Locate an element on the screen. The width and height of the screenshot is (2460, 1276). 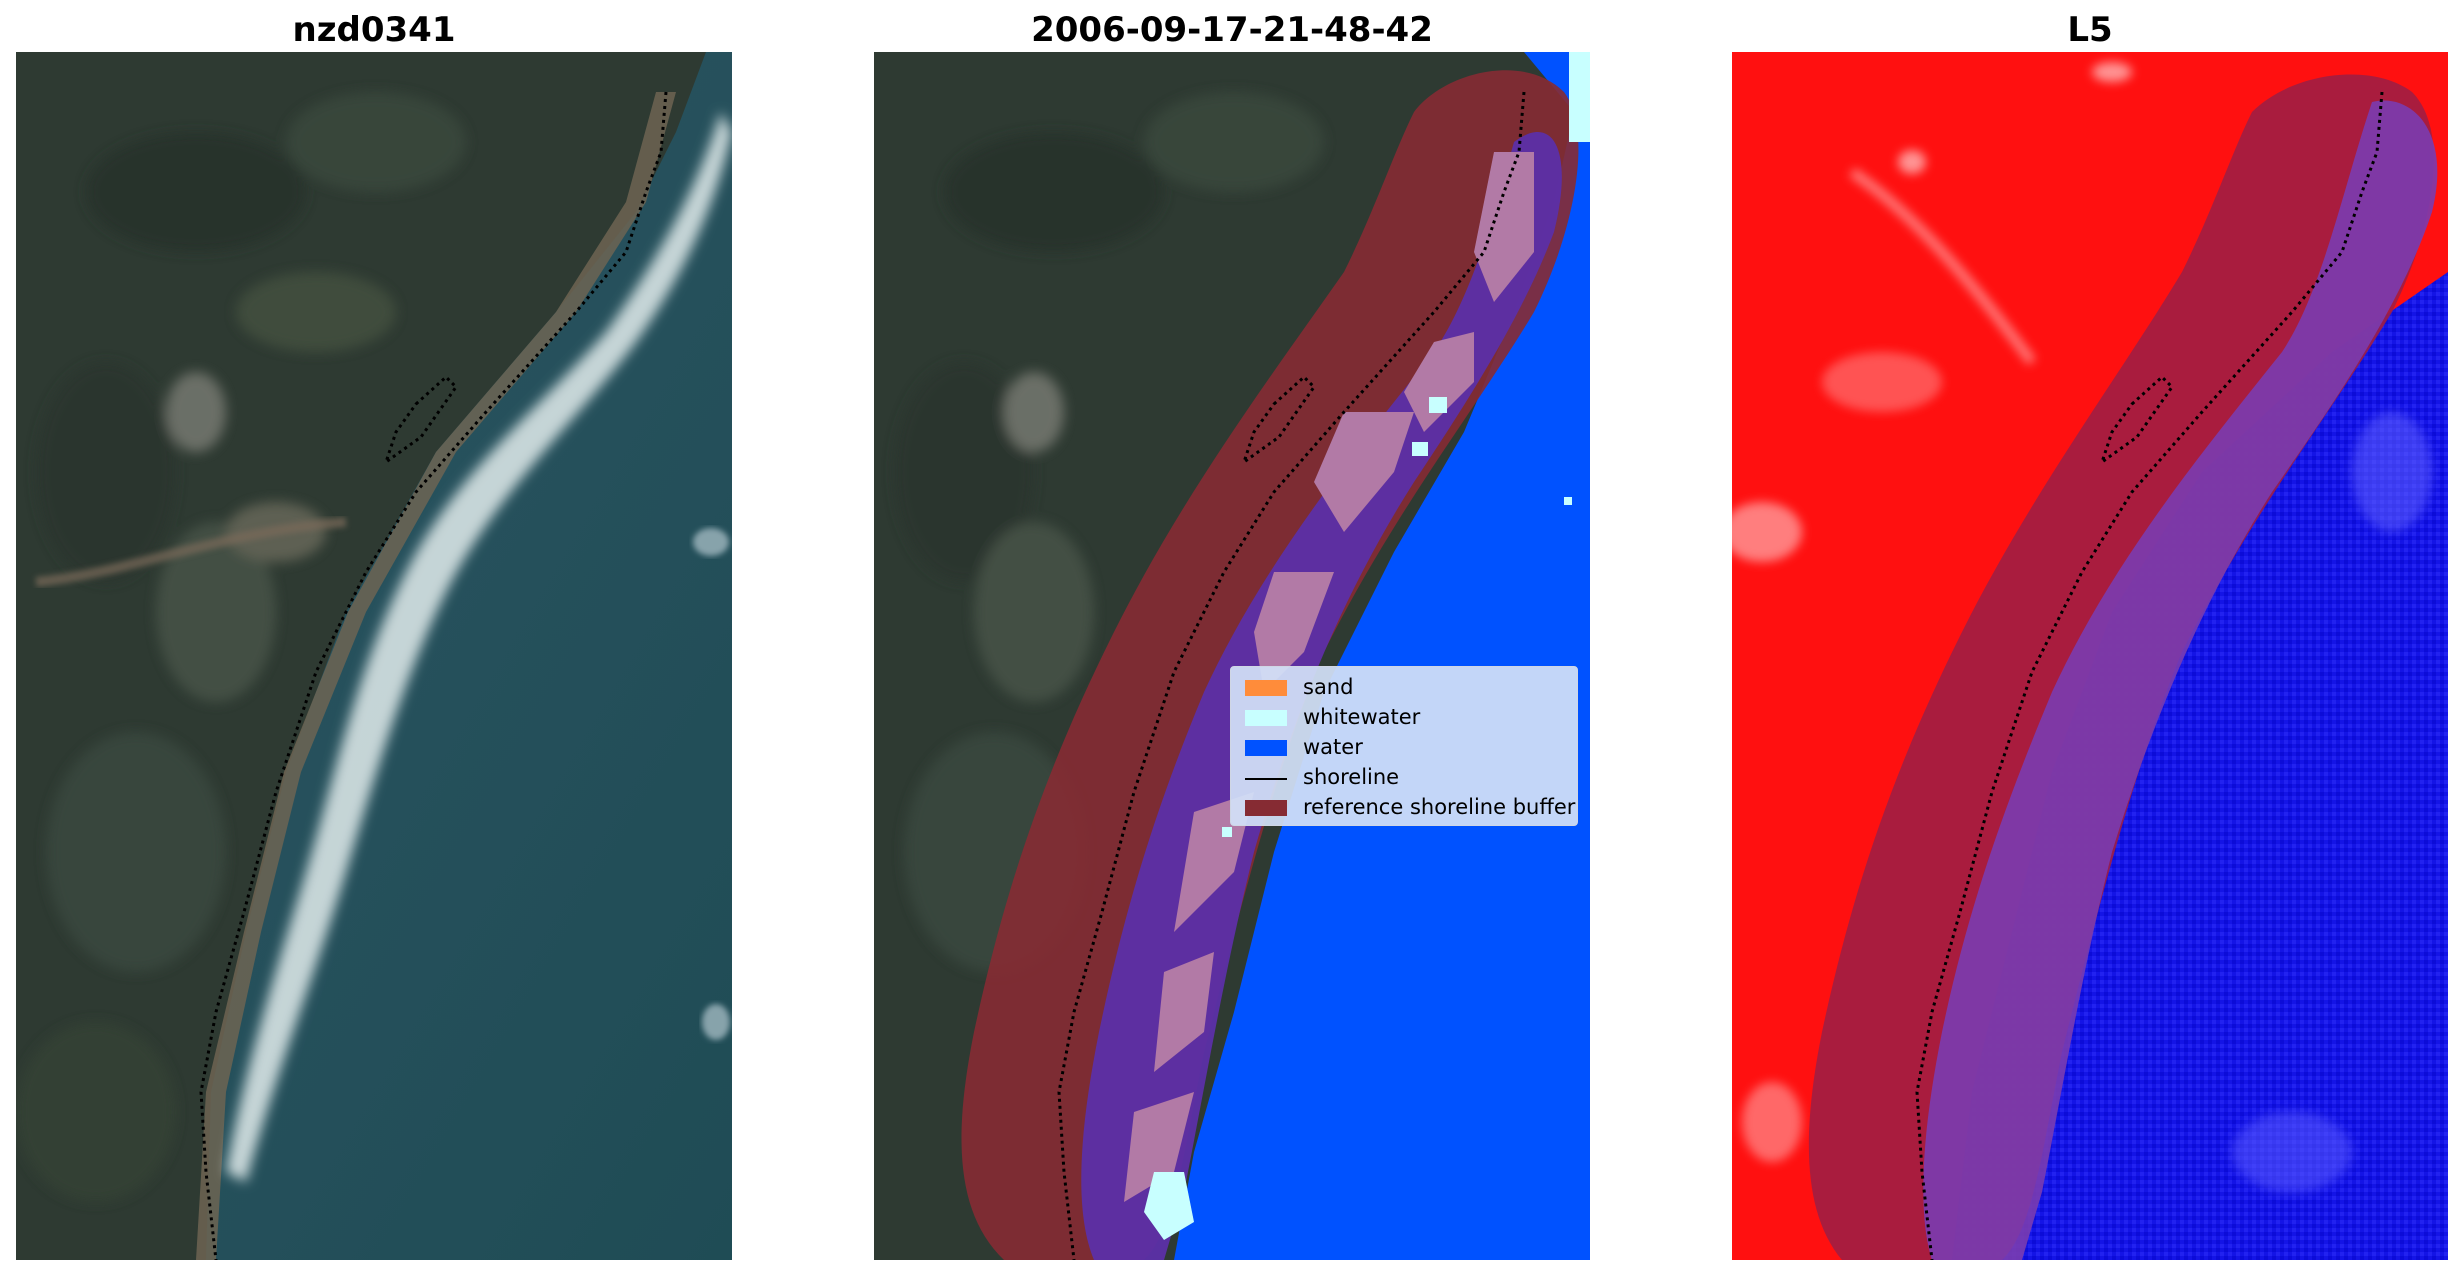
legend-item-buffer: reference shoreline buffer is located at coordinates (1408, 808).